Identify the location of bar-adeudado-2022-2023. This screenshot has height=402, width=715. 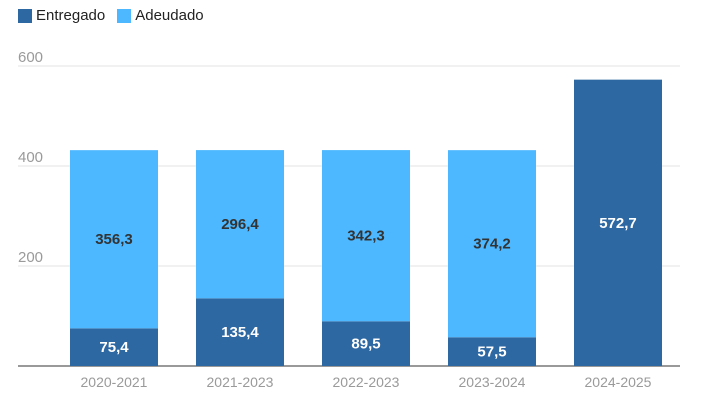
(366, 236).